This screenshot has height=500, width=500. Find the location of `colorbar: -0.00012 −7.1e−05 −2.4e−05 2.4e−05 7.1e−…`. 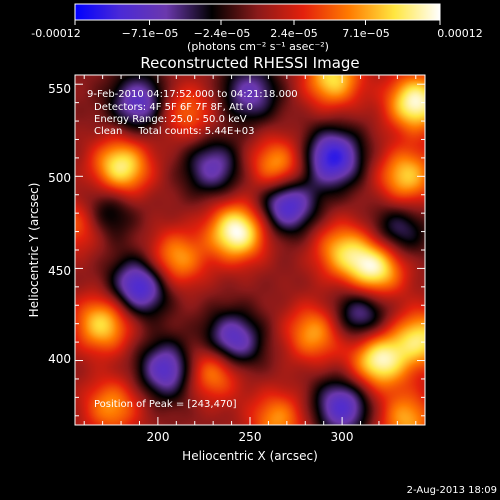

colorbar: -0.00012 −7.1e−05 −2.4e−05 2.4e−05 7.1e−… is located at coordinates (257, 28).